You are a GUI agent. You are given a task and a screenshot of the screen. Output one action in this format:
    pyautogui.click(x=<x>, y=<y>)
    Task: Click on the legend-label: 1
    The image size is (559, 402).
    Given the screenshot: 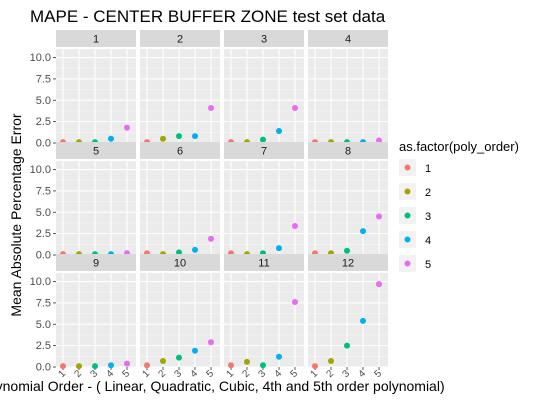 What is the action you would take?
    pyautogui.click(x=428, y=169)
    